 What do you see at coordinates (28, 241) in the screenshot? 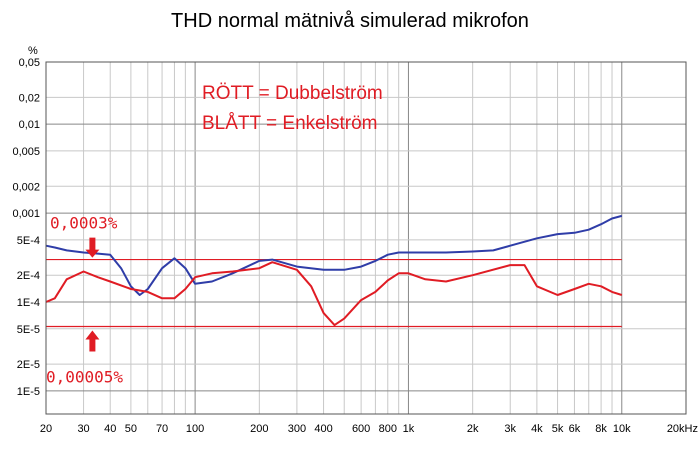
I see `y-tick-label: 5E-4` at bounding box center [28, 241].